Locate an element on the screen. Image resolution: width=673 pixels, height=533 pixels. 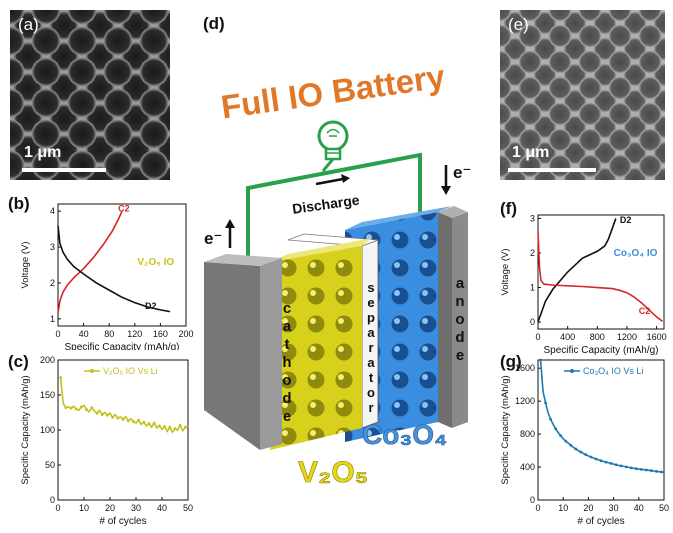
y-axis-label: Specific Capacity (mAh/g) is located at coordinates (25, 429).